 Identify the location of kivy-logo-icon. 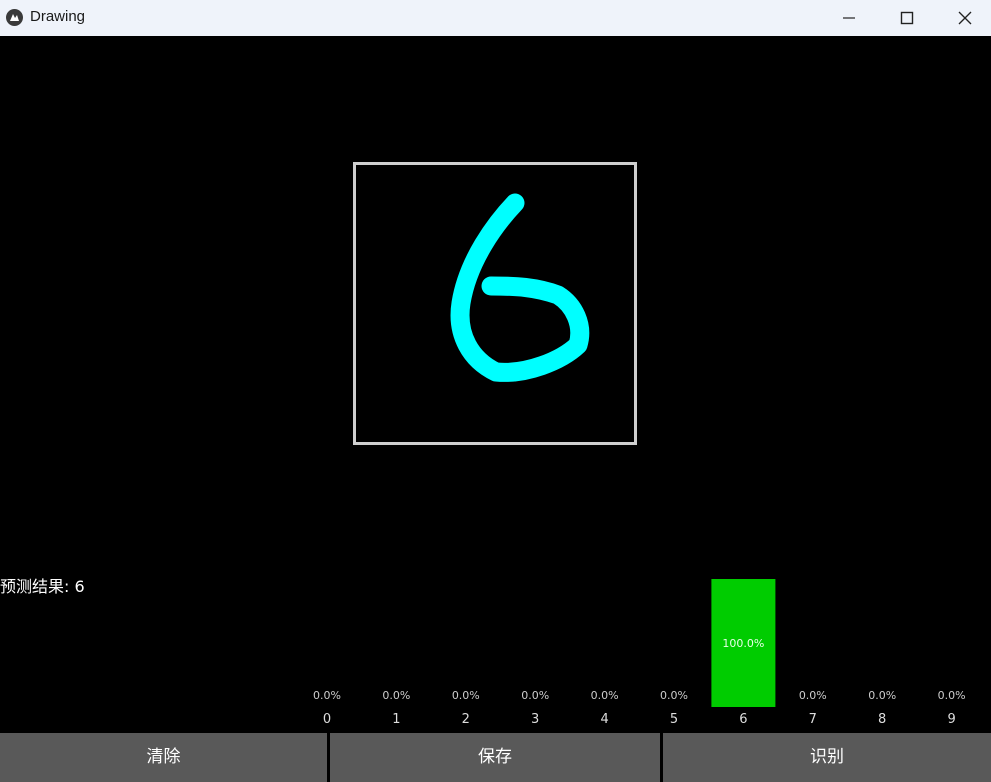
(14, 17).